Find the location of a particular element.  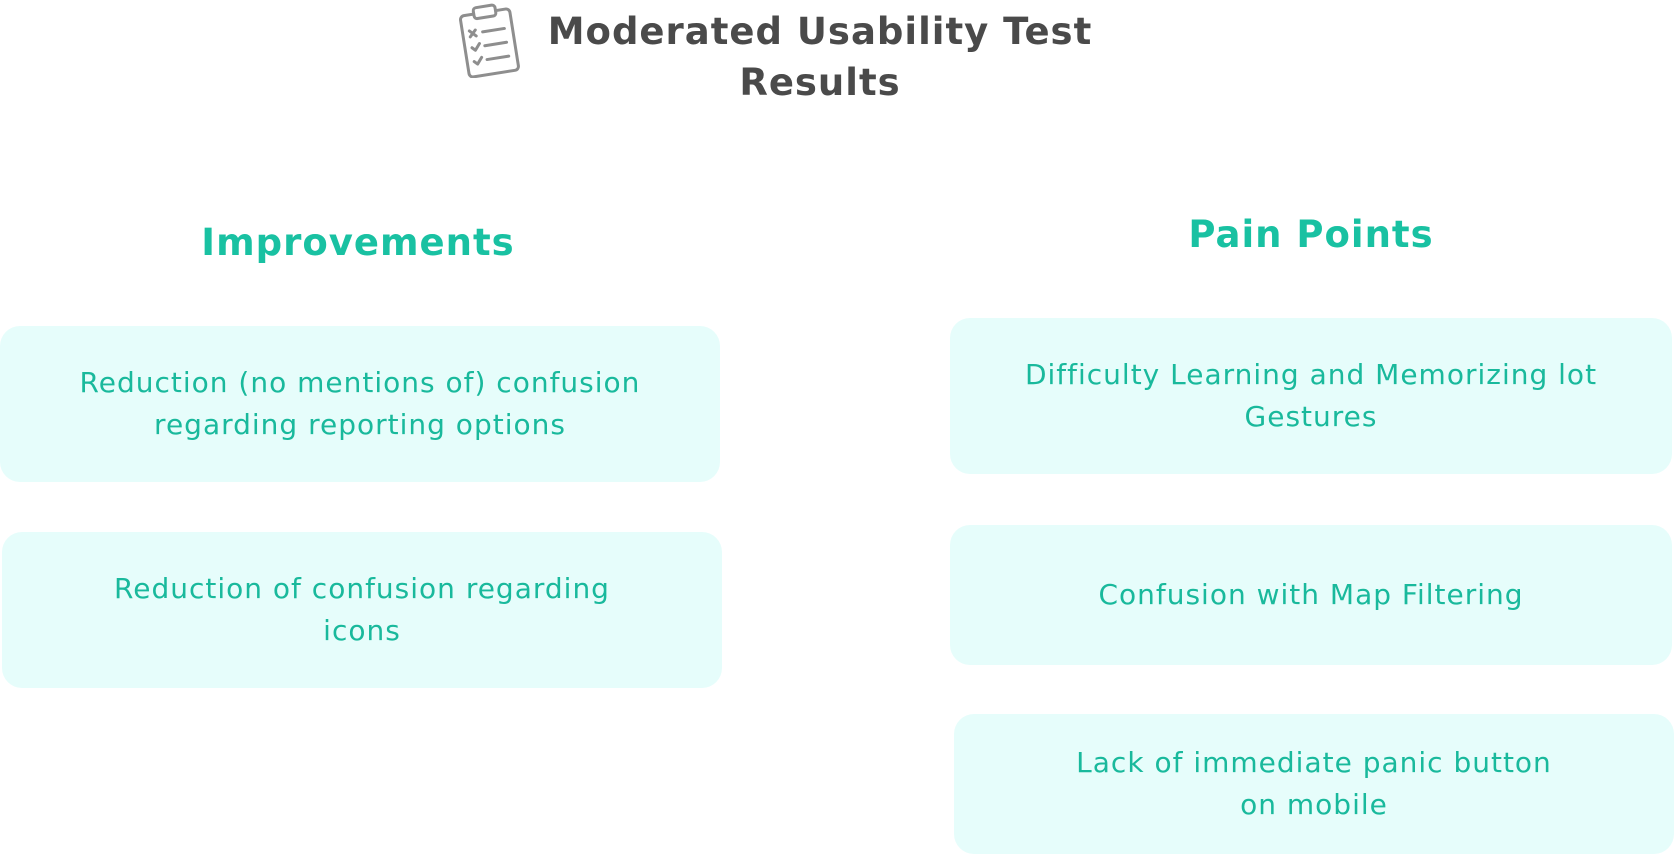

pain-point-card-text: Lack of immediate panic button on mobile is located at coordinates (1314, 783).